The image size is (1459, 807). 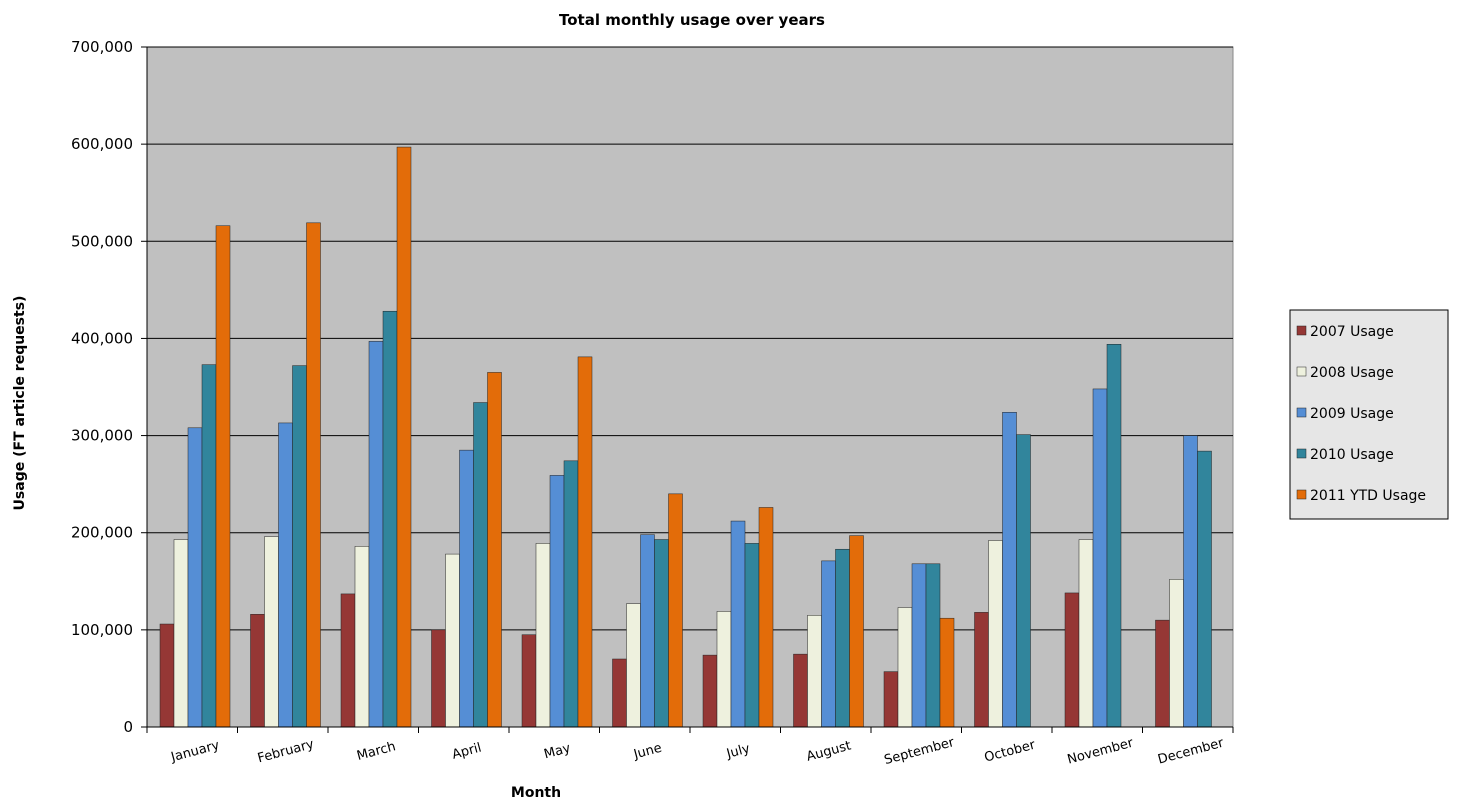 I want to click on x-tick-label: December, so click(x=1191, y=751).